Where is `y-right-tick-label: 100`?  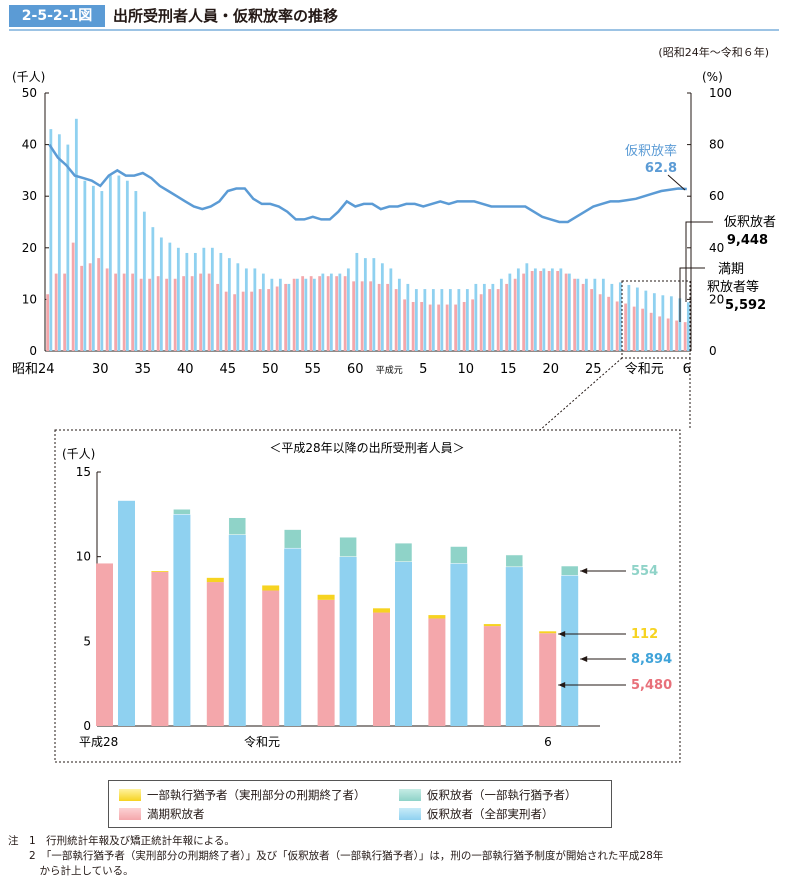
y-right-tick-label: 100 is located at coordinates (720, 93).